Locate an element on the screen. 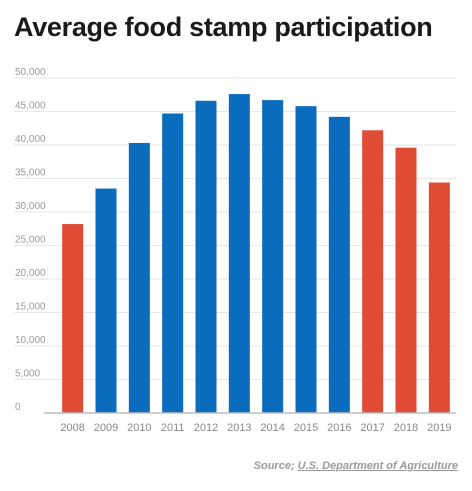 This screenshot has height=491, width=472. x-tick-label: 2008 is located at coordinates (72, 428).